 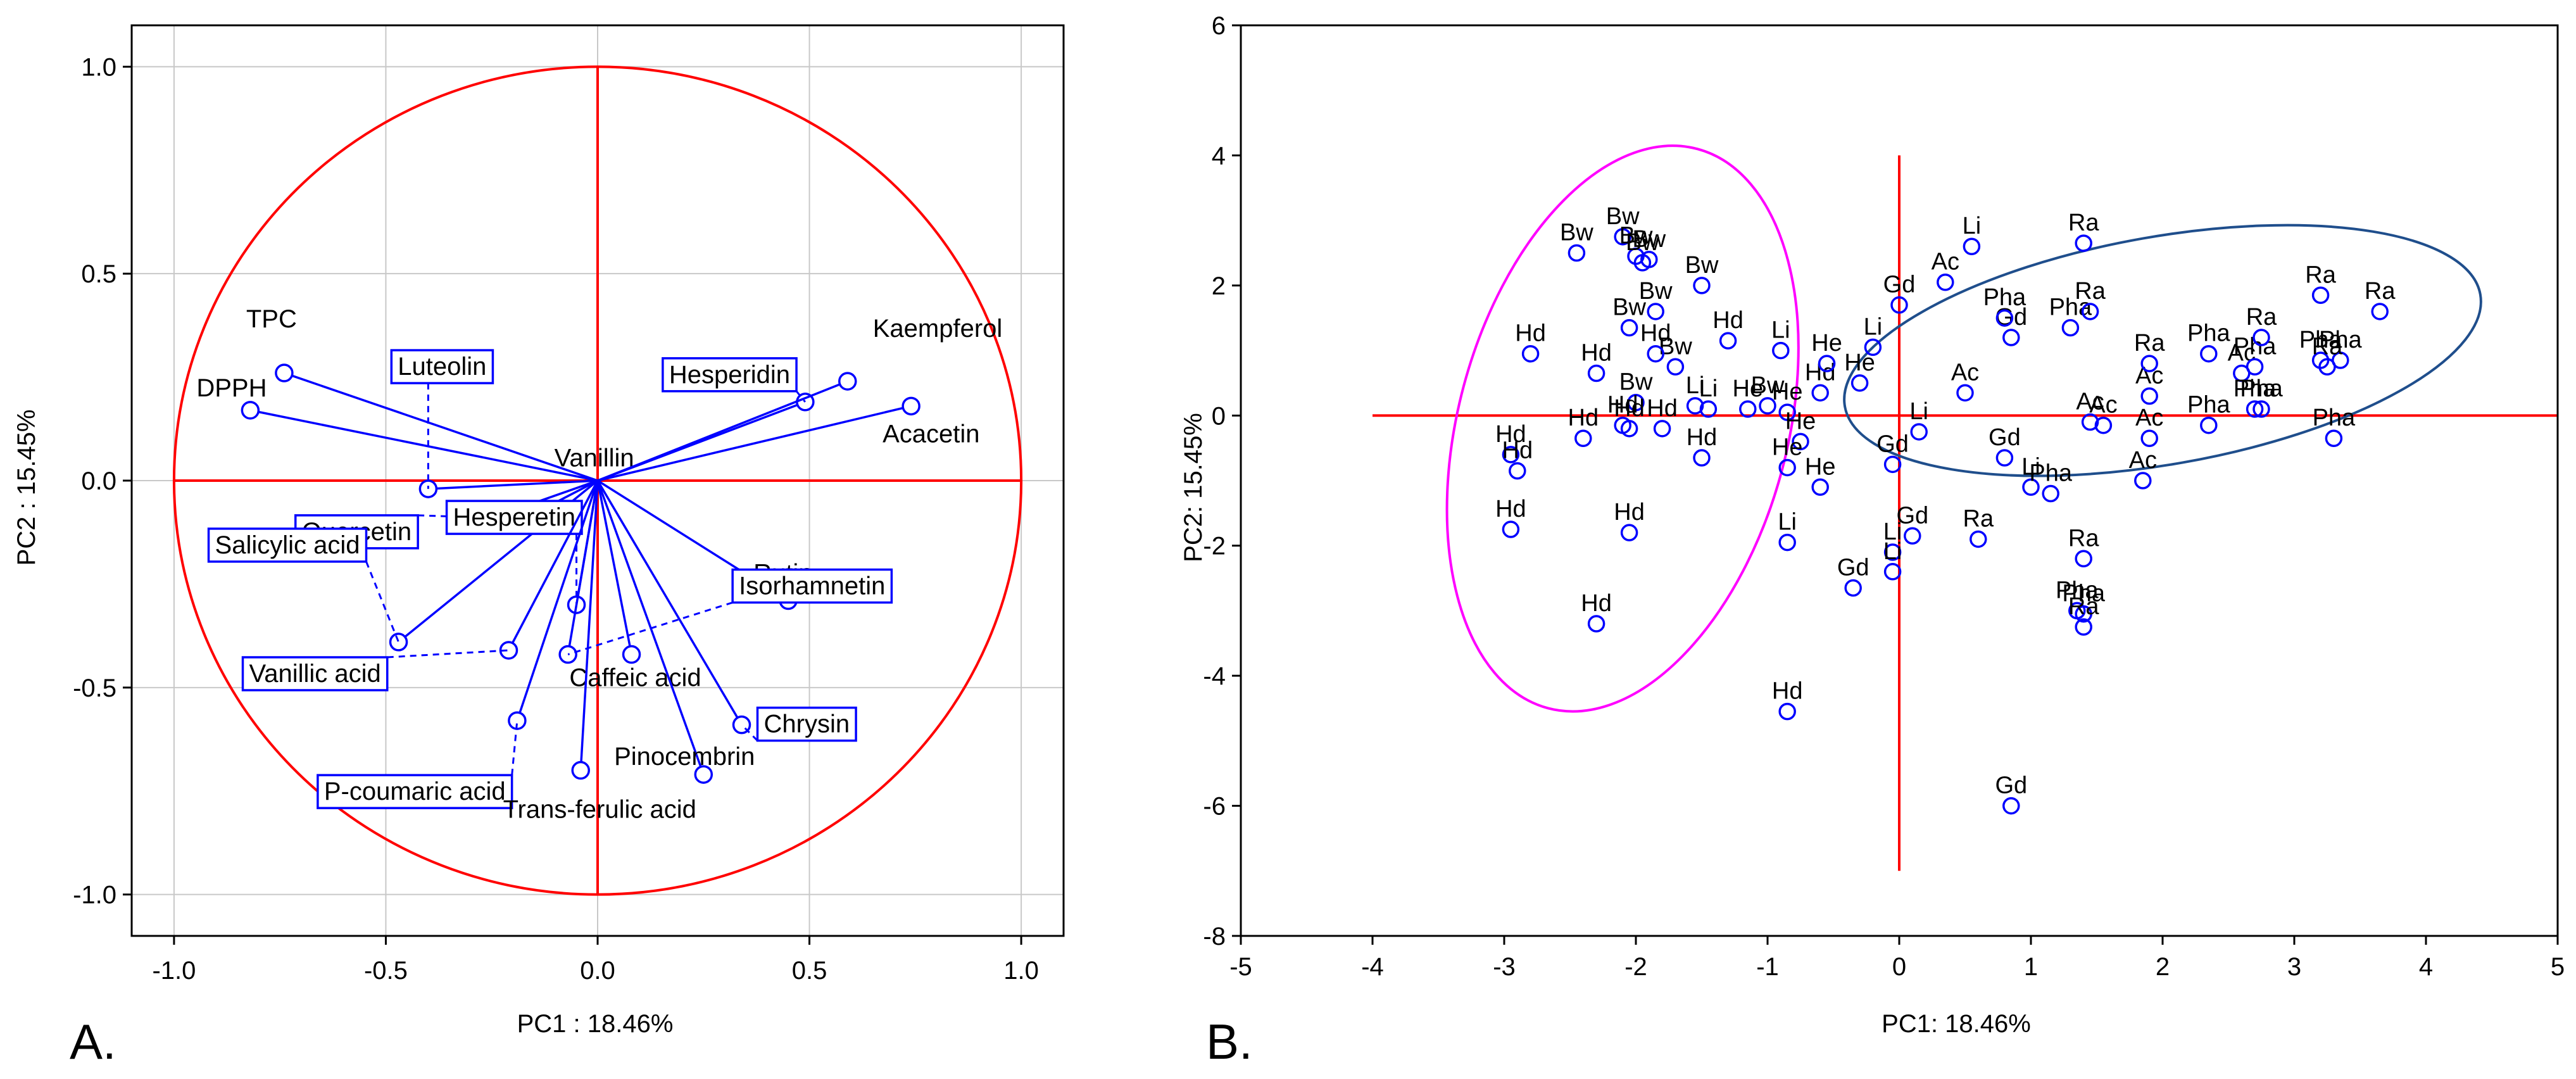 What do you see at coordinates (703, 774) in the screenshot?
I see `panel-a-point-pinocembrin` at bounding box center [703, 774].